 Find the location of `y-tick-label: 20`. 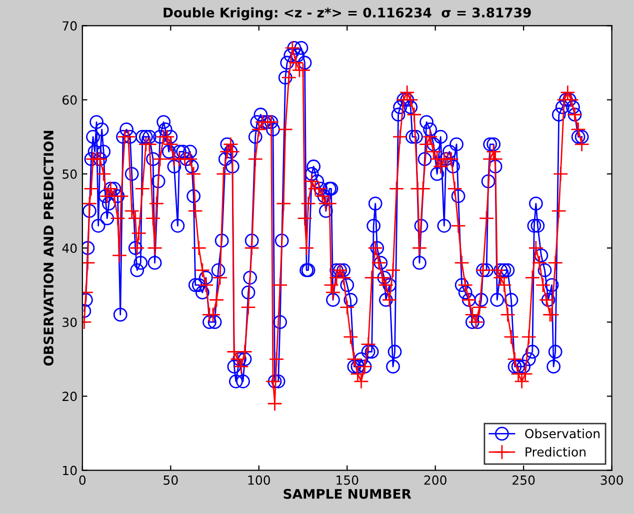

y-tick-label: 20 is located at coordinates (69, 397).